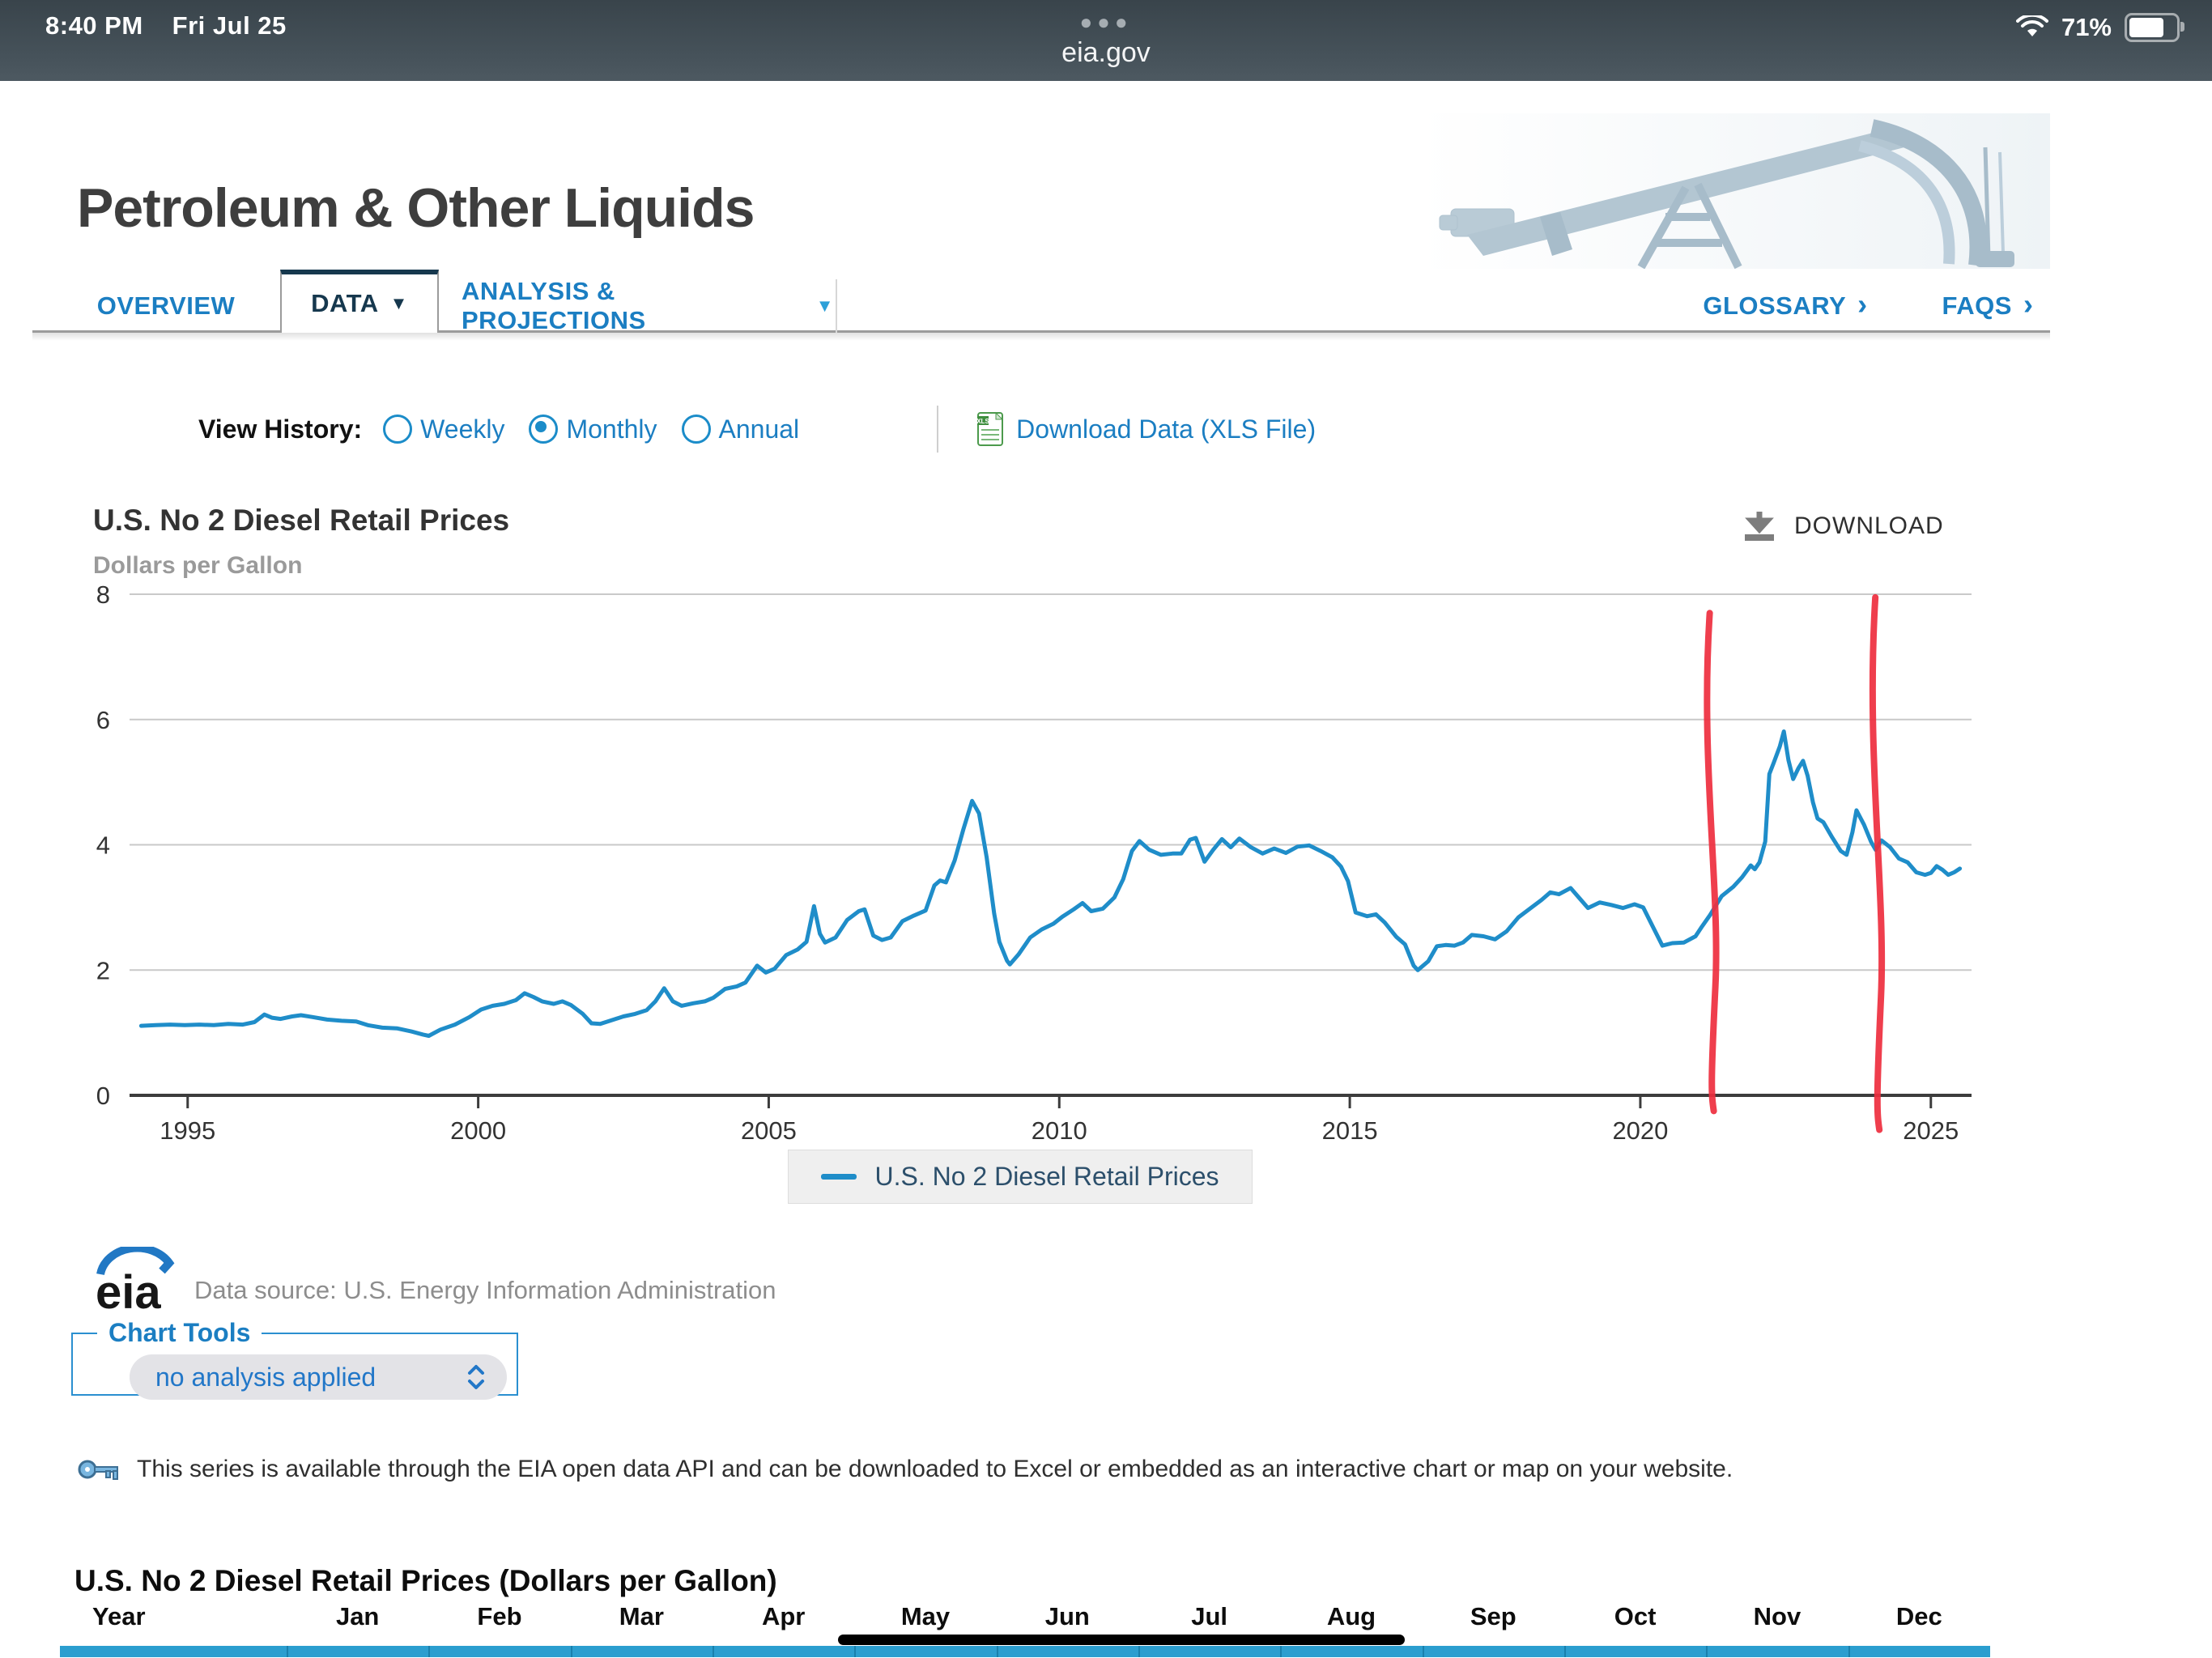  Describe the element at coordinates (129, 1291) in the screenshot. I see `svg-text: eia` at that location.